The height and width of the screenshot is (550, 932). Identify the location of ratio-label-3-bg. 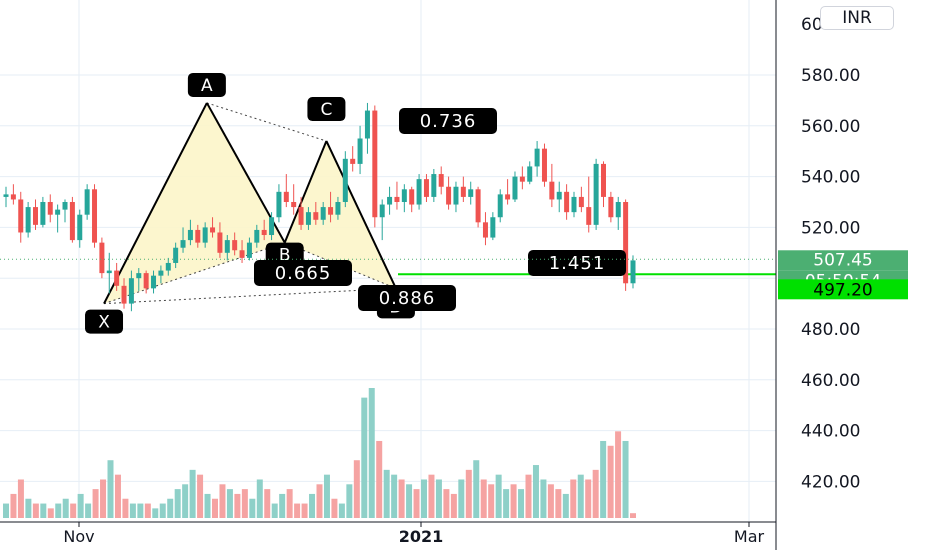
(577, 263).